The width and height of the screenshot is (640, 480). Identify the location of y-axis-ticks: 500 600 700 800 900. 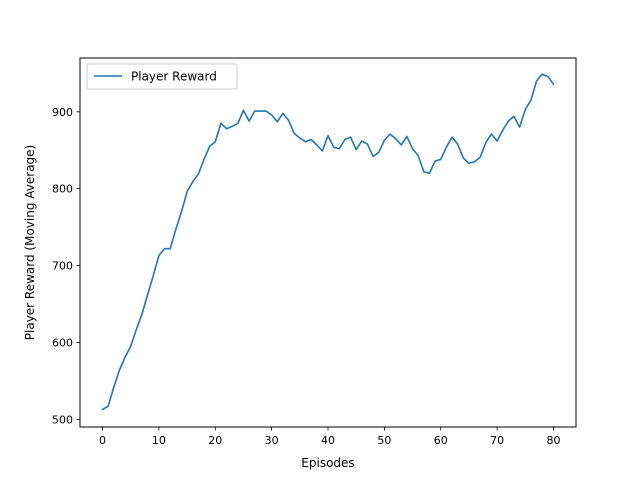
(66, 266).